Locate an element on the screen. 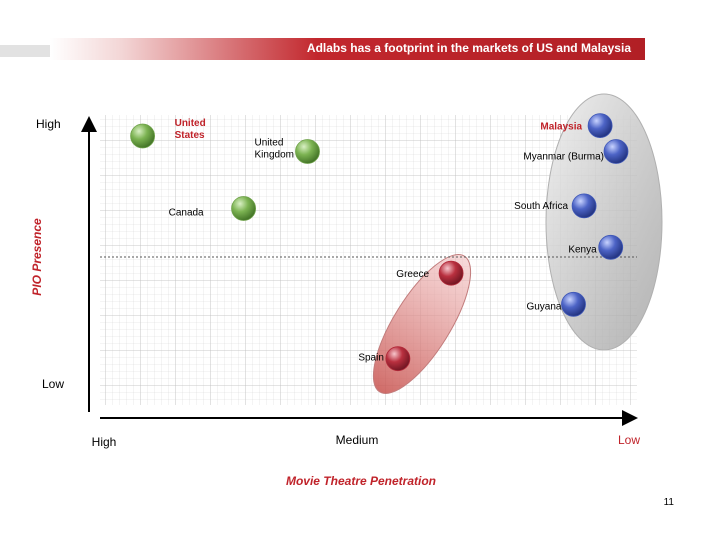  point-malaysia is located at coordinates (600, 125).